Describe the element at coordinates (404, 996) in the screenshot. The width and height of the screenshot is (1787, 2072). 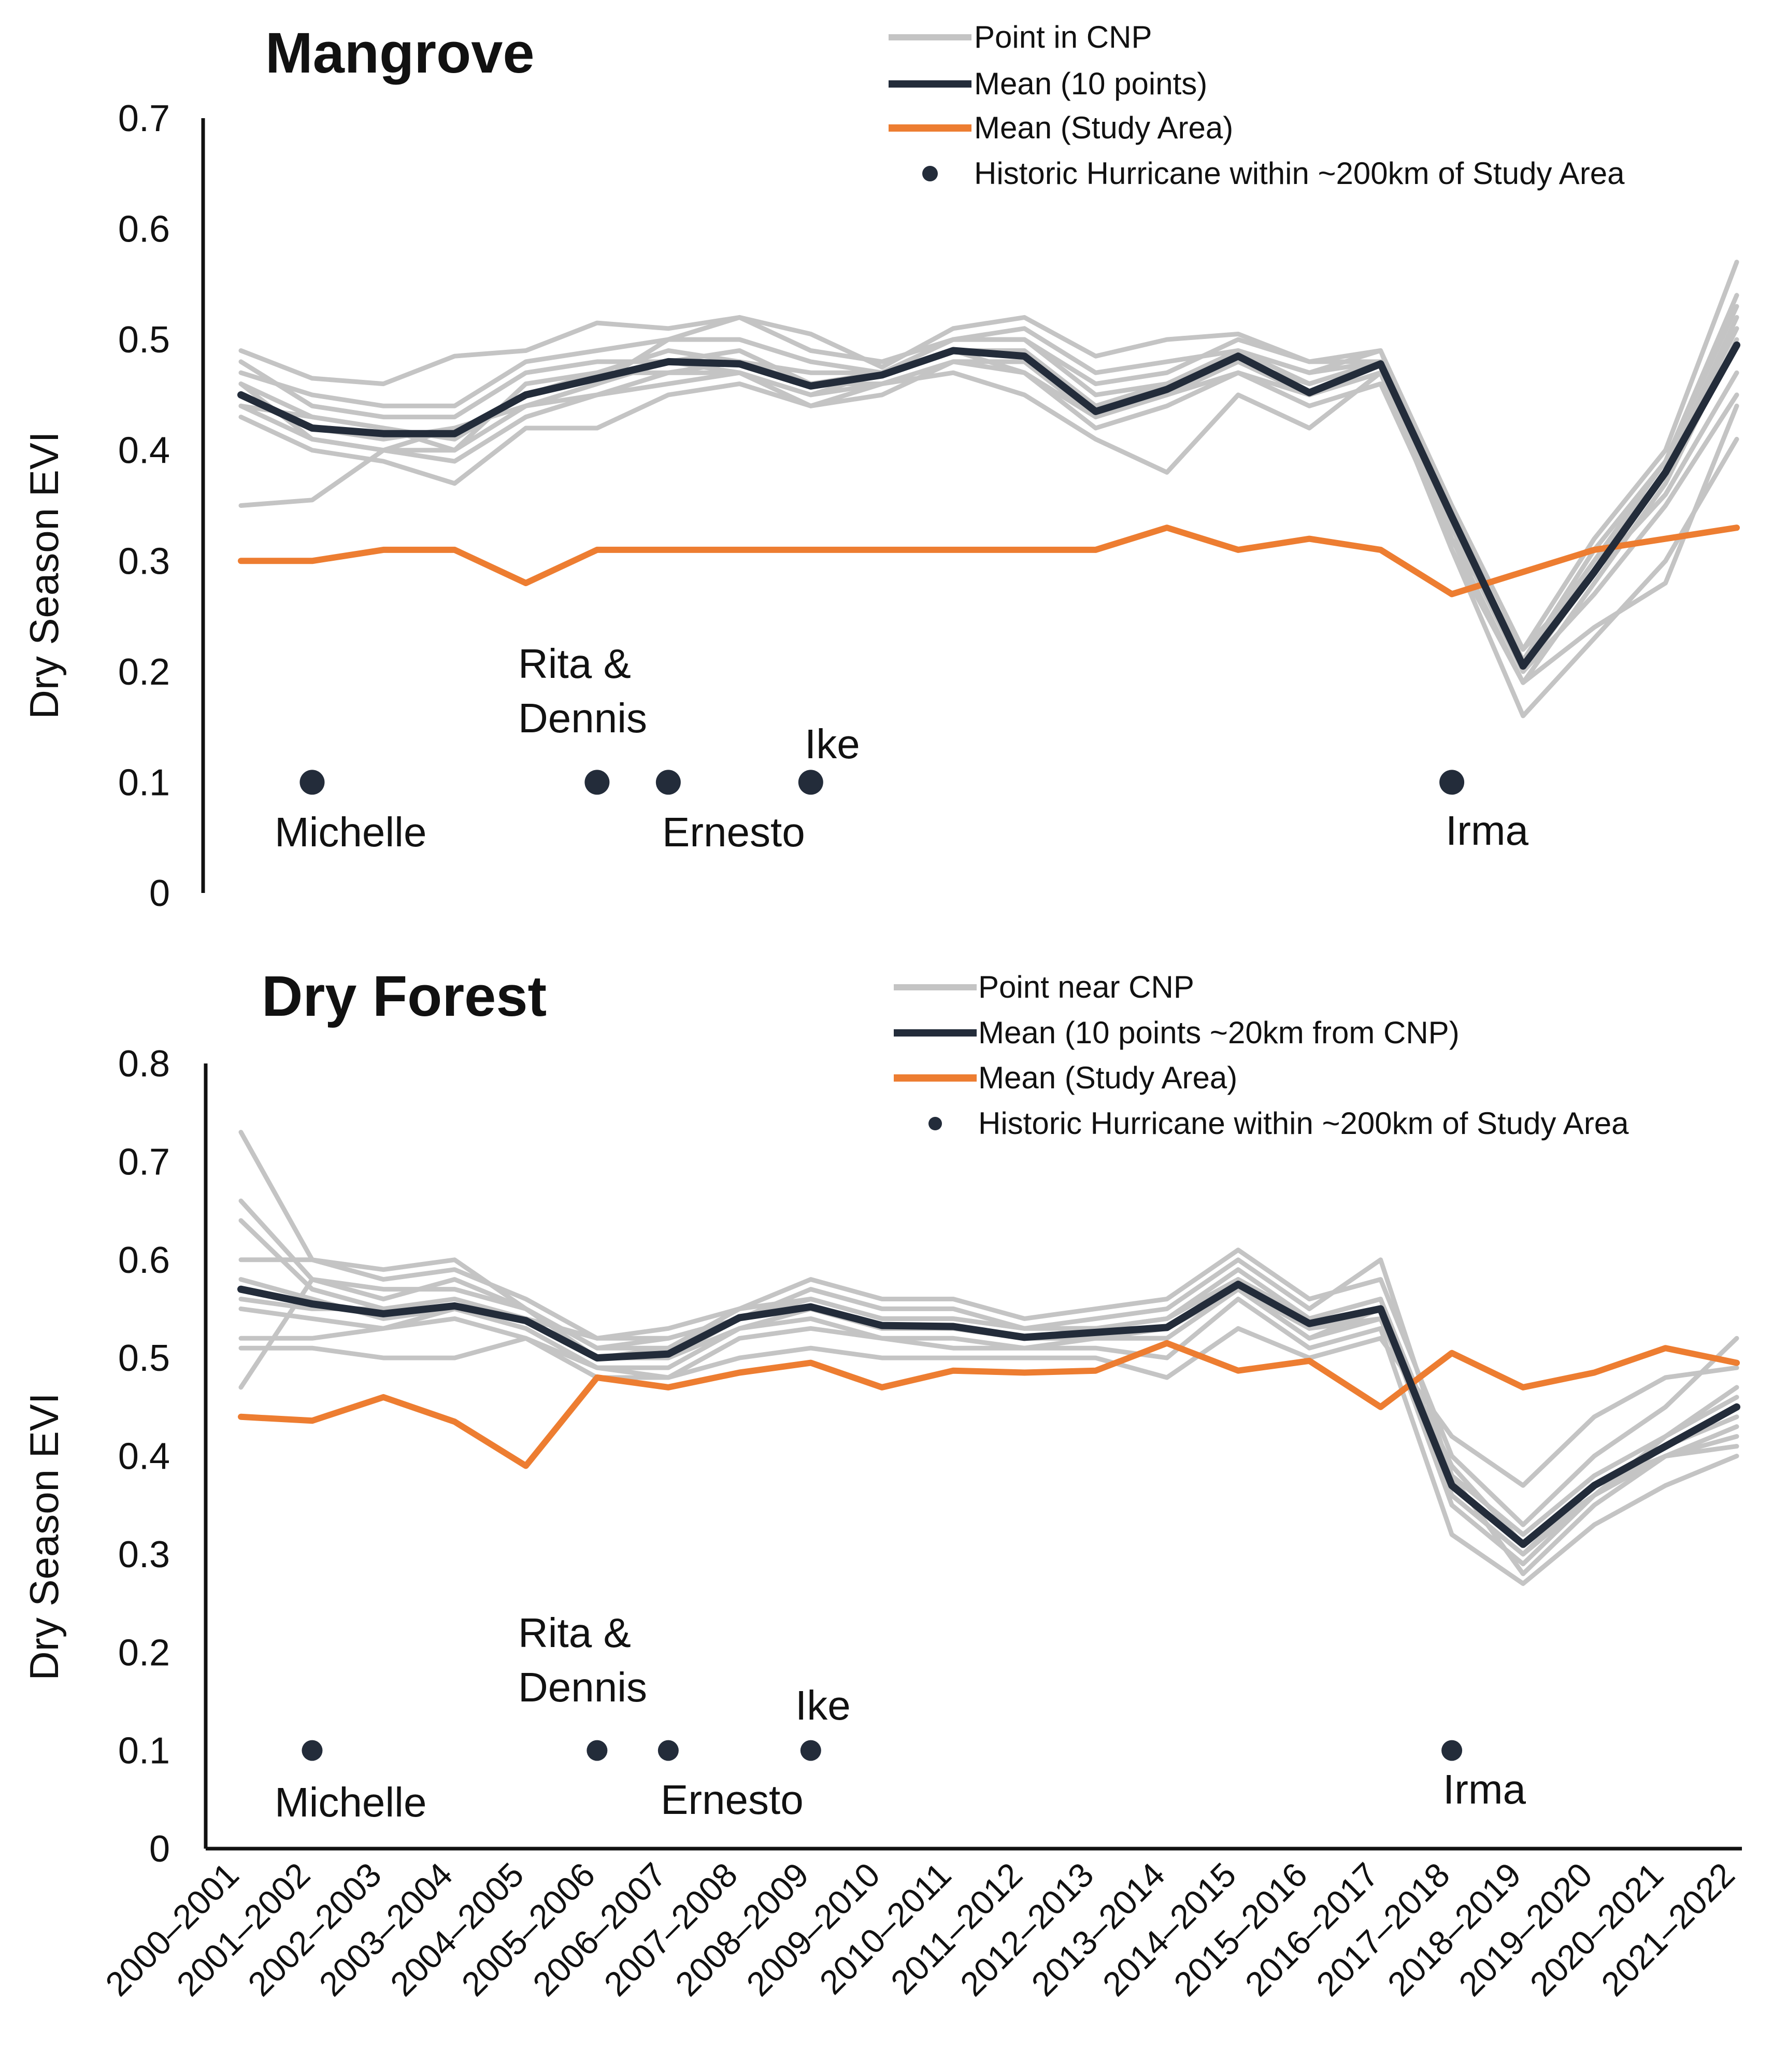
I see `dry-forest-title: Dry Forest` at that location.